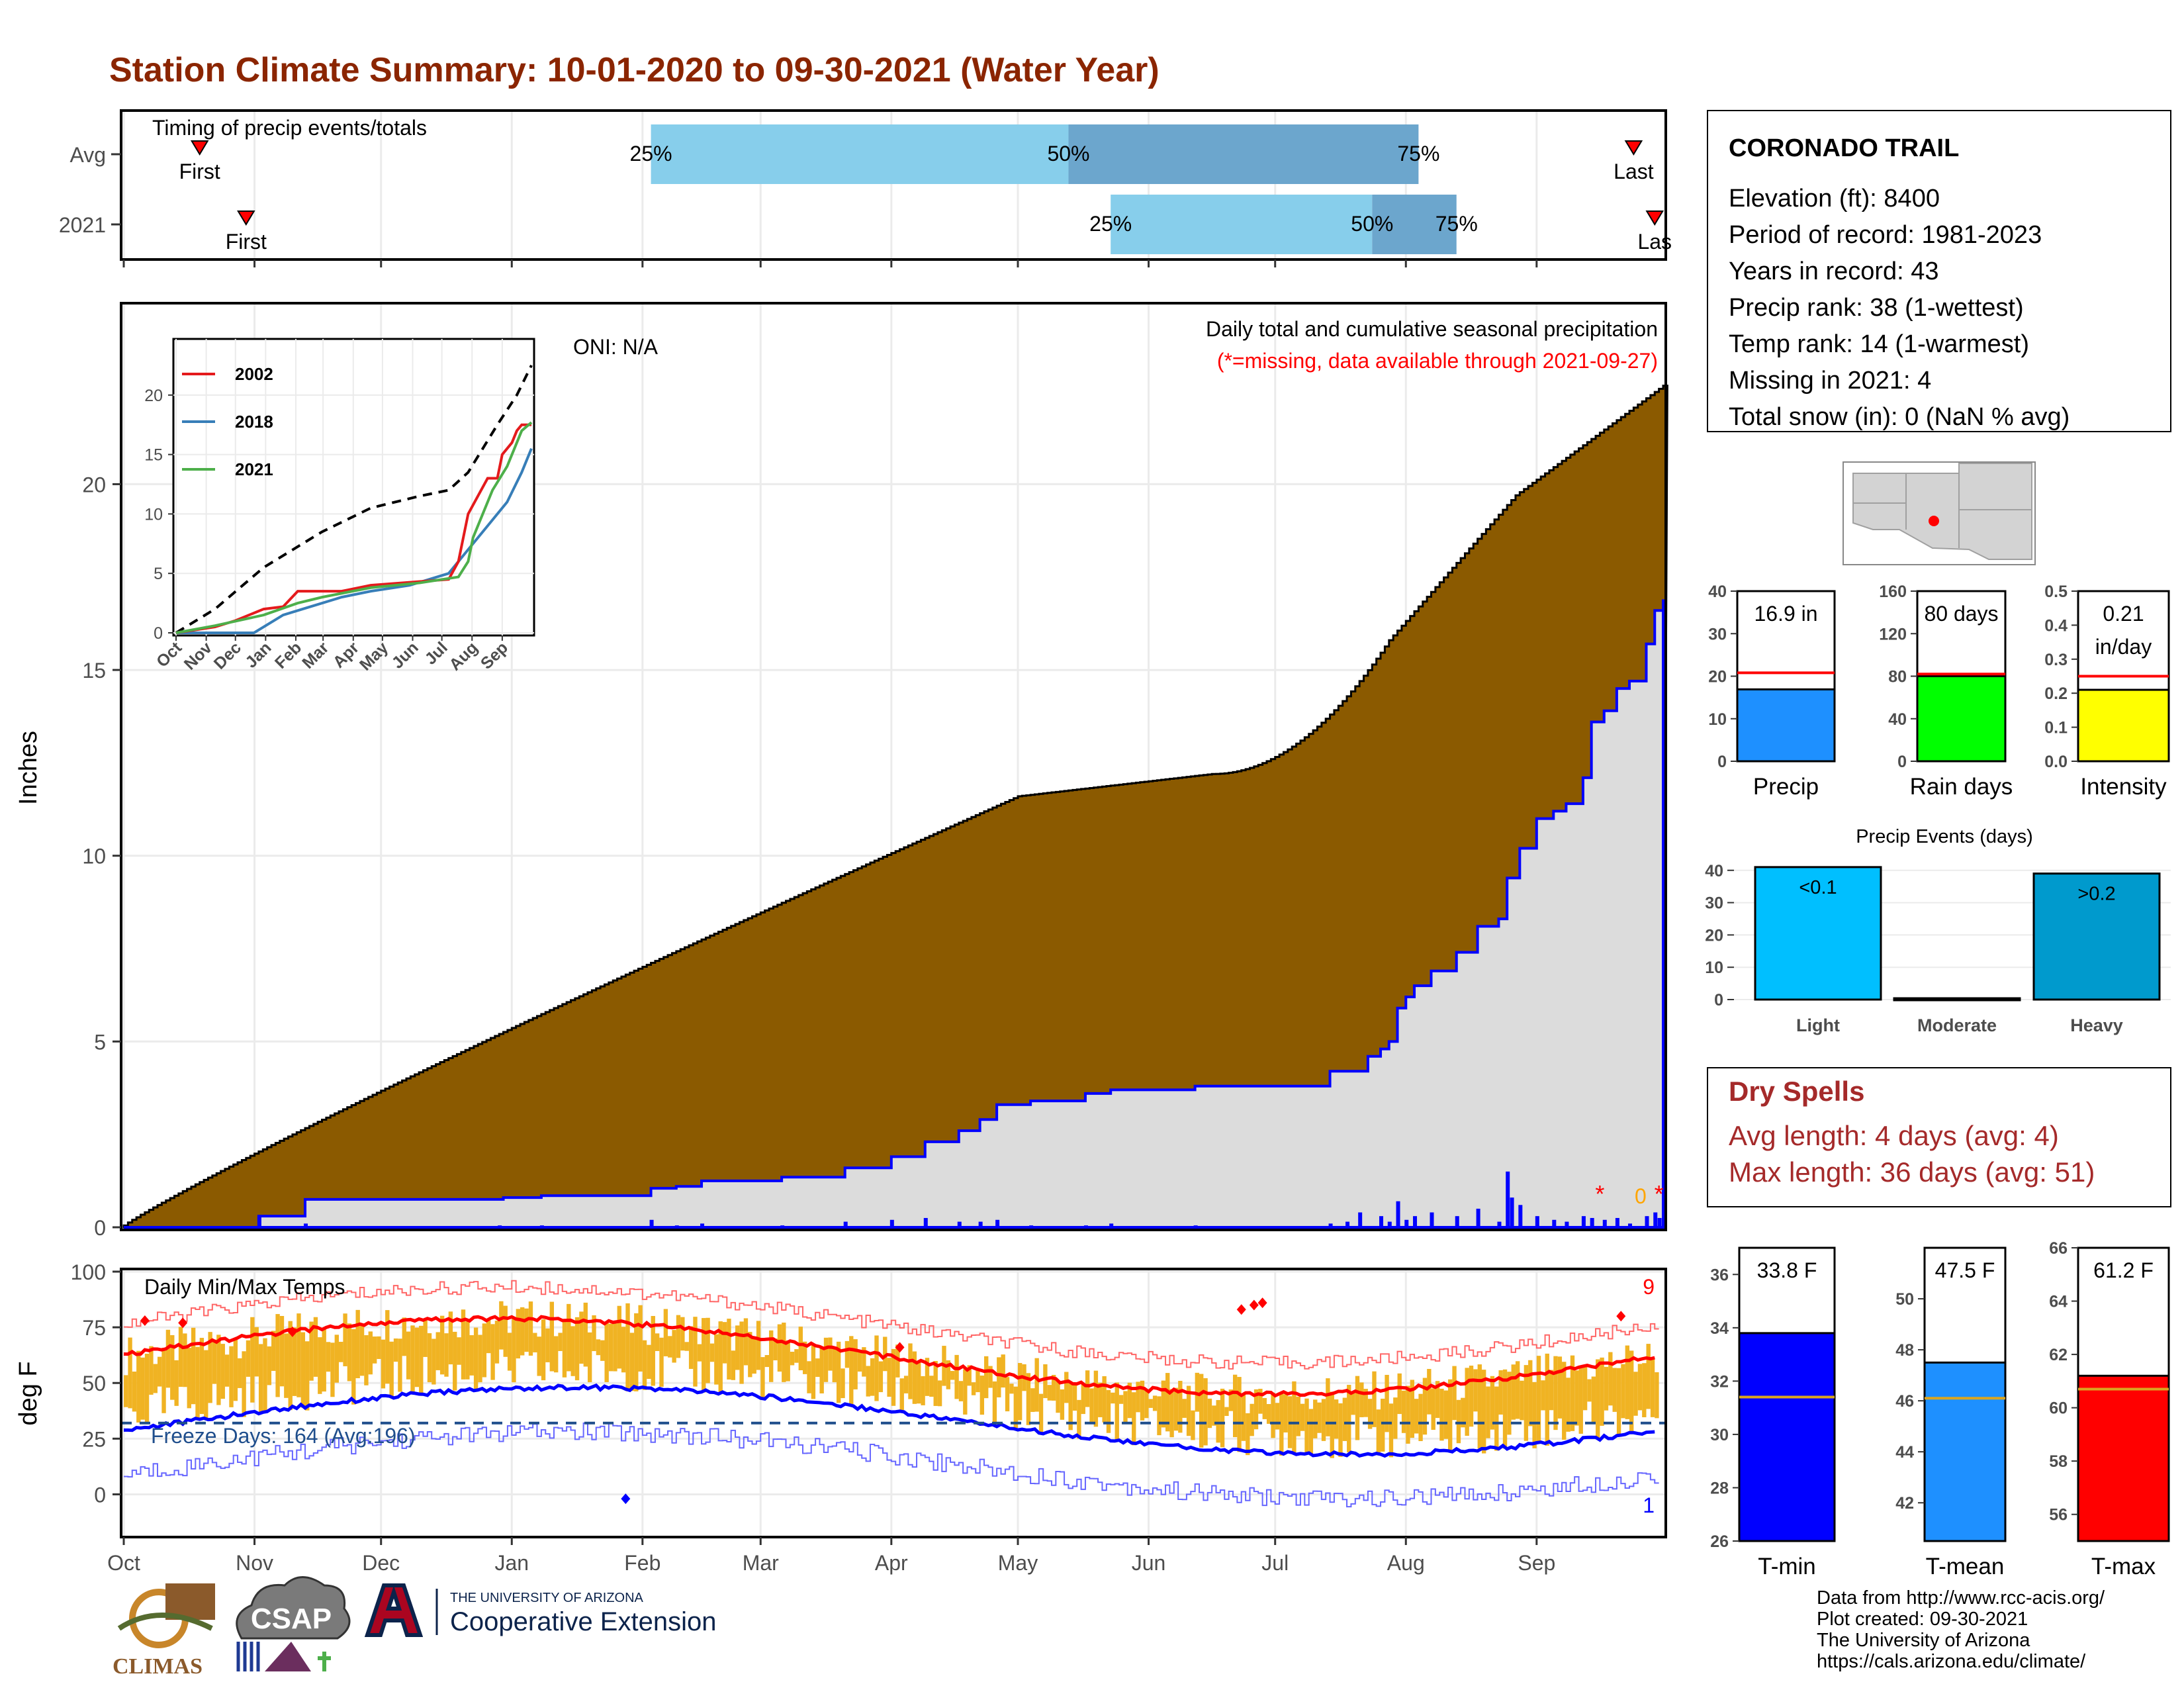 The height and width of the screenshot is (1688, 2184). Describe the element at coordinates (1879, 344) in the screenshot. I see `station-info-line: Temp rank: 14 (1-warmest)` at that location.